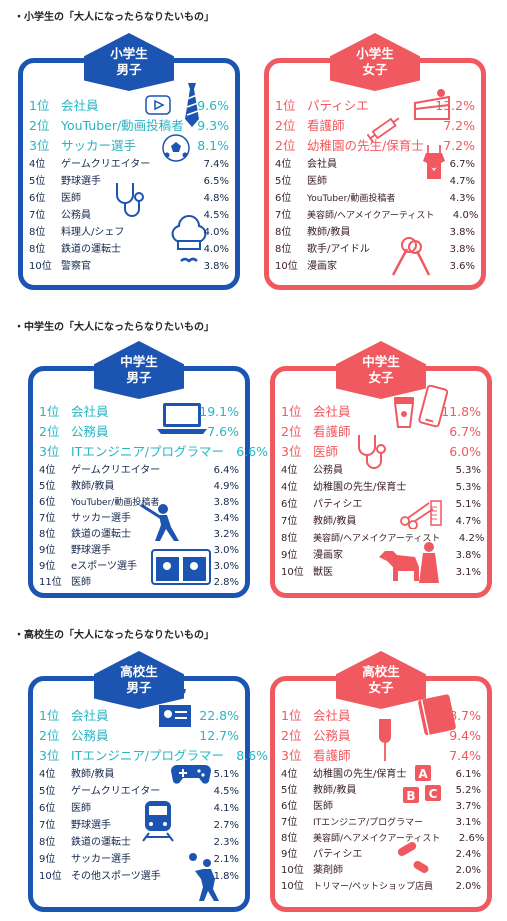 The width and height of the screenshot is (507, 921). I want to click on rank-label: 11位, so click(50, 582).